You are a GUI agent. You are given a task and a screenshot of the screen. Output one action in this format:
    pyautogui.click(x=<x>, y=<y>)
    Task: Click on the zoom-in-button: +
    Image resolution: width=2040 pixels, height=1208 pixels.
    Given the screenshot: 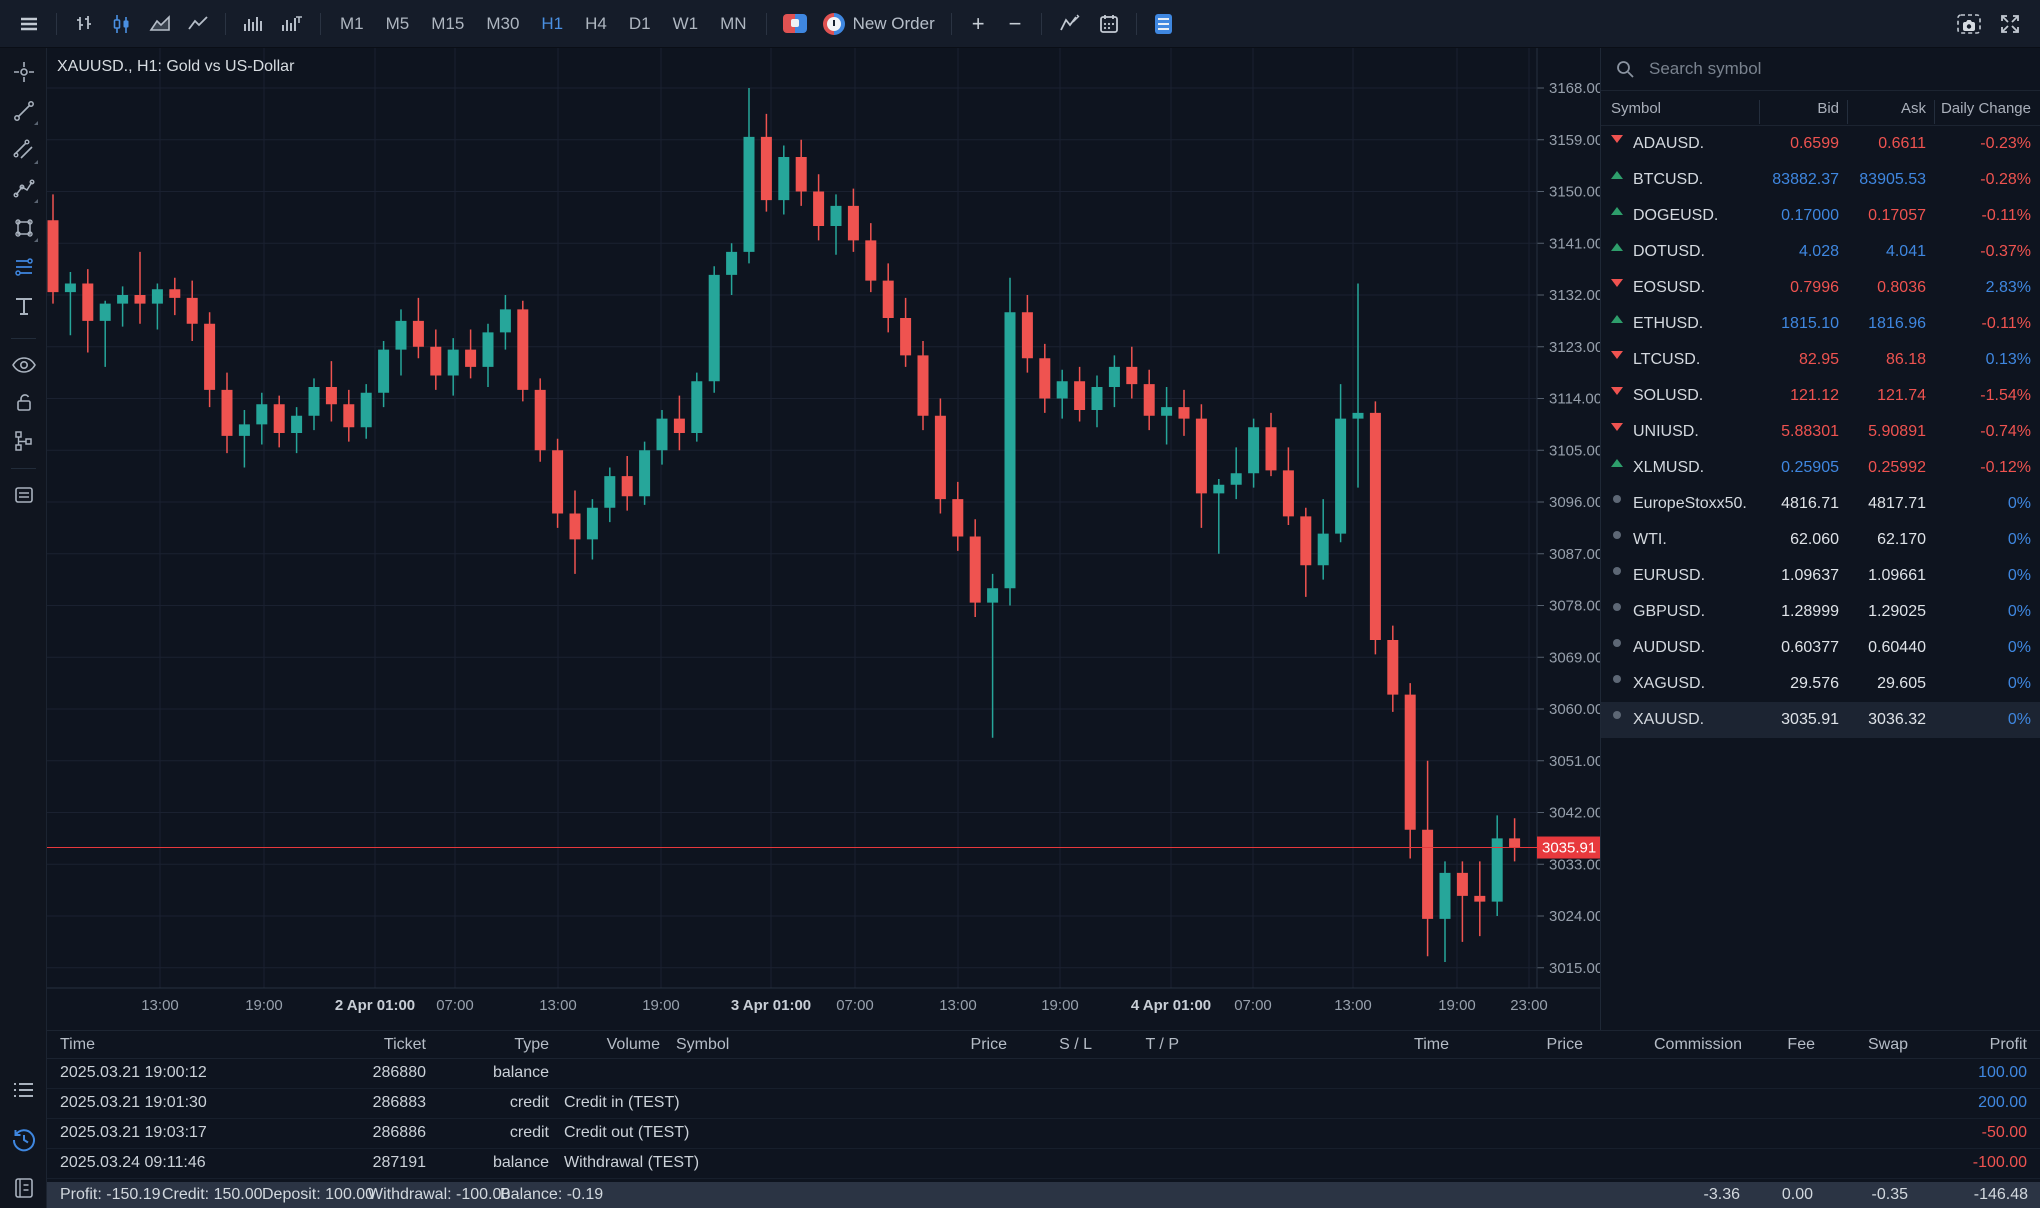 What is the action you would take?
    pyautogui.click(x=978, y=24)
    